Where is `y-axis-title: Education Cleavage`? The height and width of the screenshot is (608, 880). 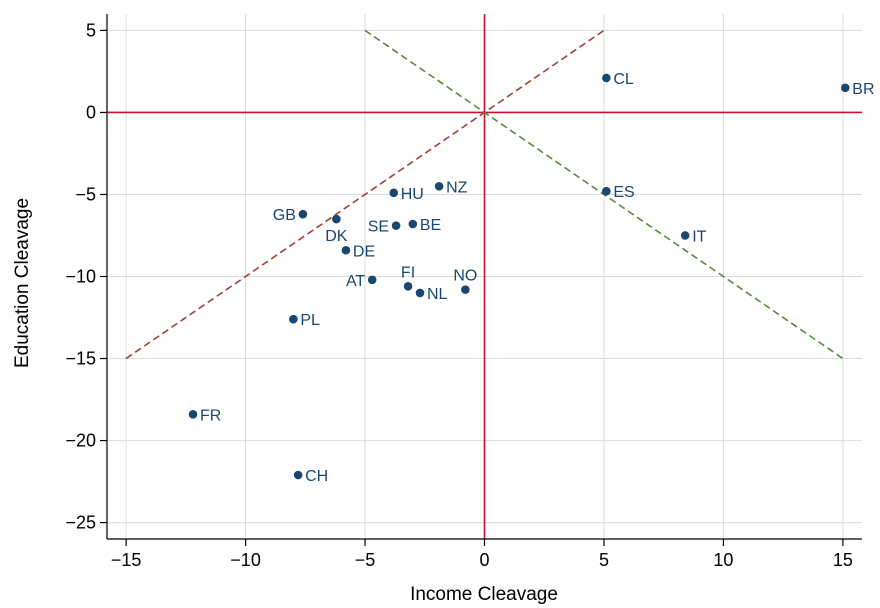 y-axis-title: Education Cleavage is located at coordinates (22, 283).